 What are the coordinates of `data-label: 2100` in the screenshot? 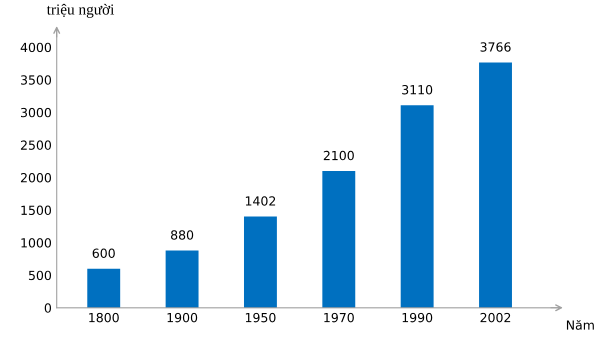 It's located at (339, 155).